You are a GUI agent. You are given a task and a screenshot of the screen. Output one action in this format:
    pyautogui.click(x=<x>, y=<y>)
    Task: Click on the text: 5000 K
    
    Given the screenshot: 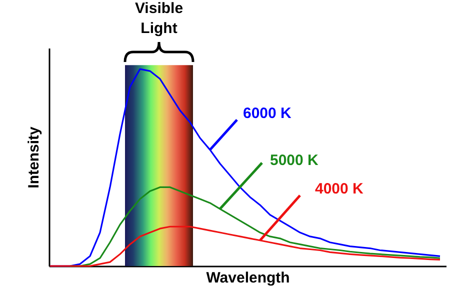 What is the action you would take?
    pyautogui.click(x=294, y=160)
    